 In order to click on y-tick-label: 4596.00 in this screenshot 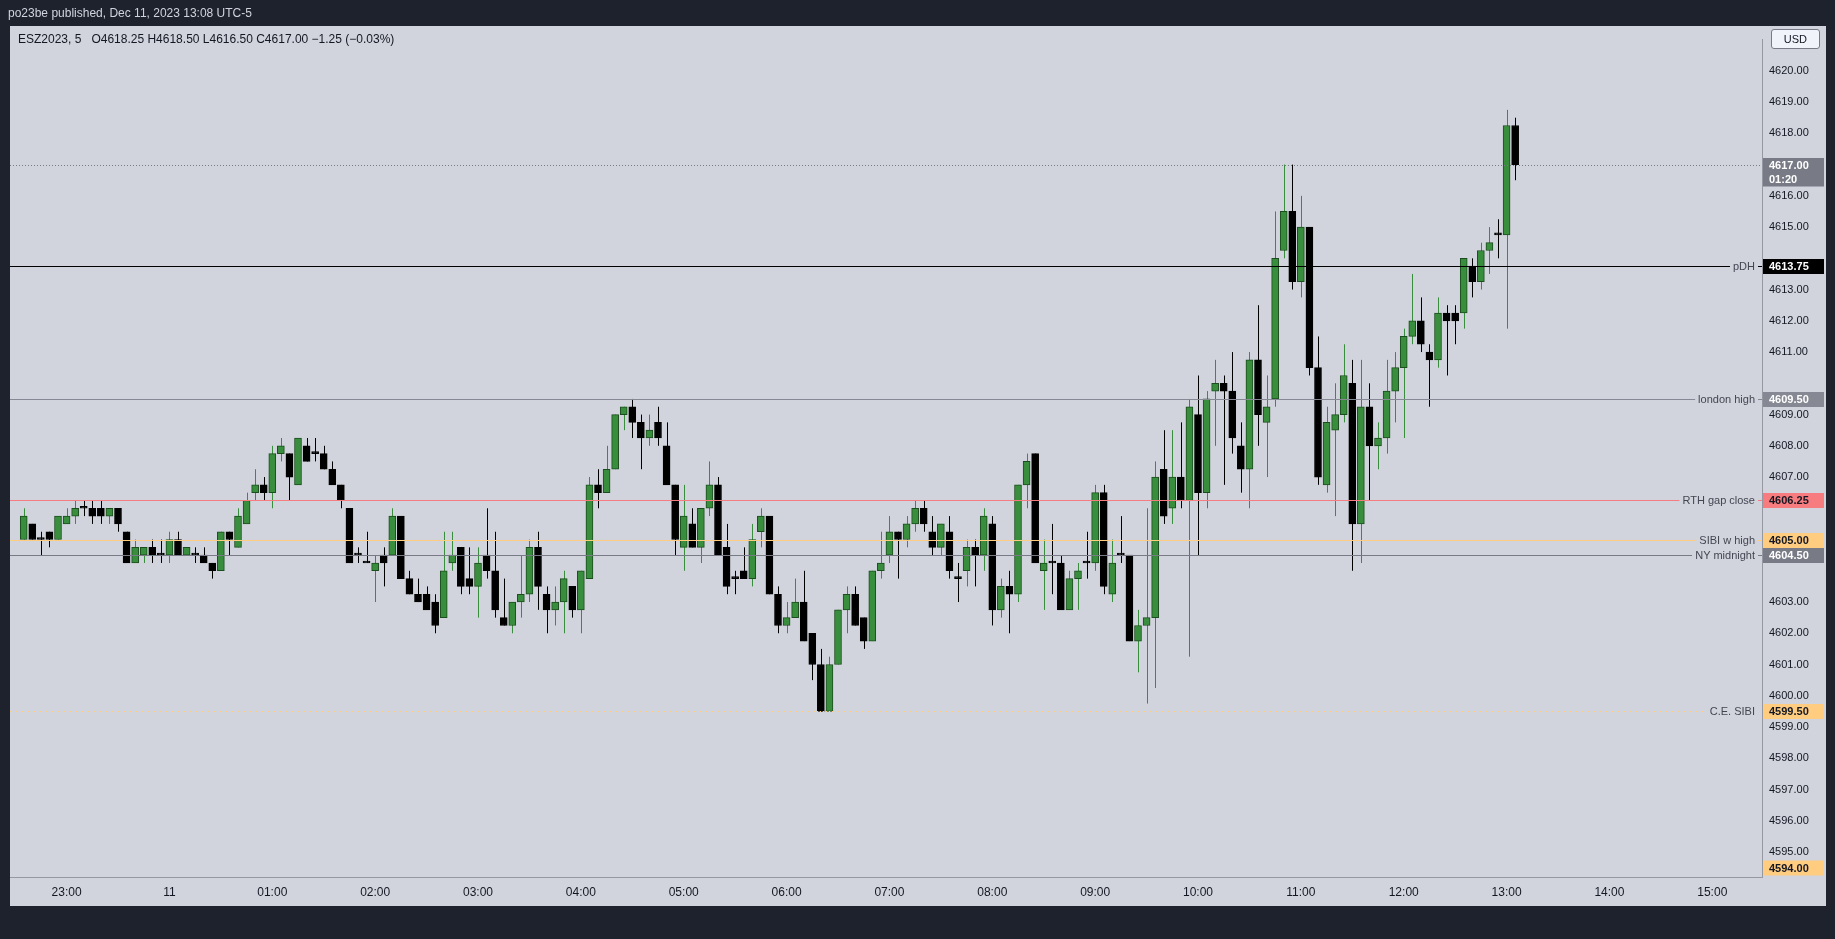, I will do `click(1789, 819)`.